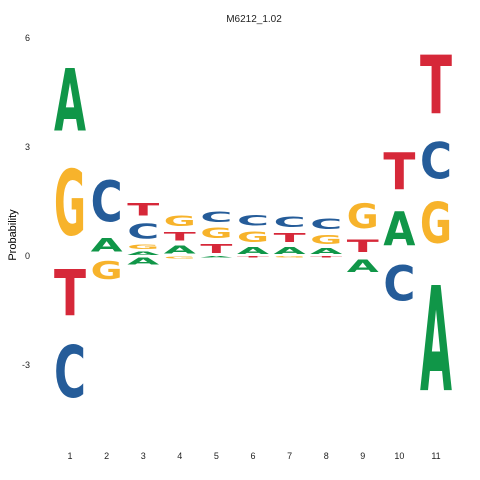  Describe the element at coordinates (26, 365) in the screenshot. I see `y-tick-label: -3` at that location.